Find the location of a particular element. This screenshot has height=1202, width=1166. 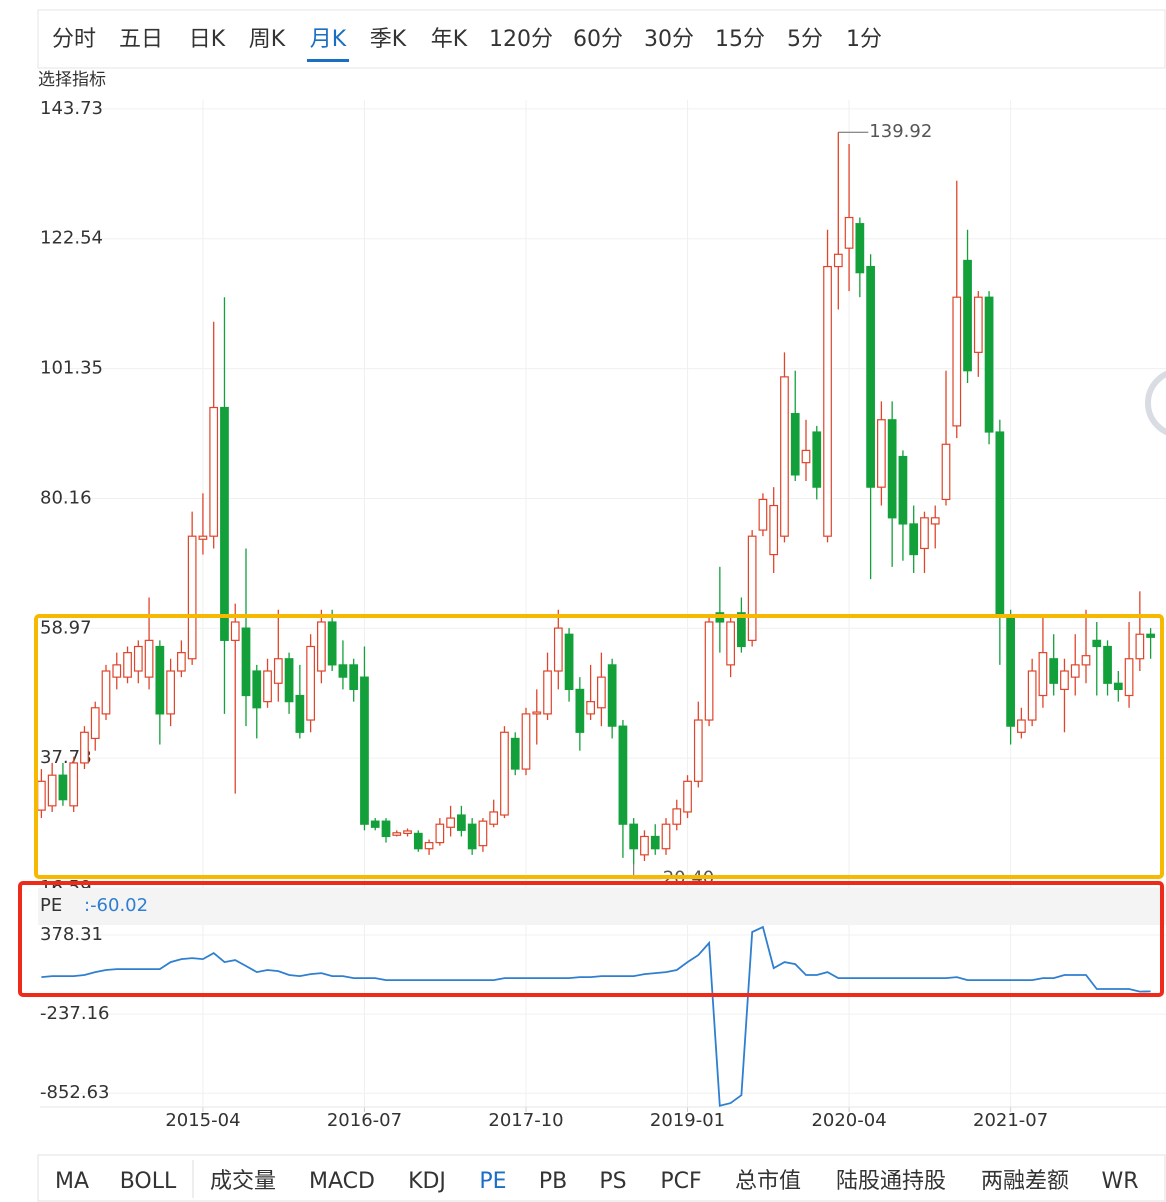

period-tab: 1分 is located at coordinates (864, 39).